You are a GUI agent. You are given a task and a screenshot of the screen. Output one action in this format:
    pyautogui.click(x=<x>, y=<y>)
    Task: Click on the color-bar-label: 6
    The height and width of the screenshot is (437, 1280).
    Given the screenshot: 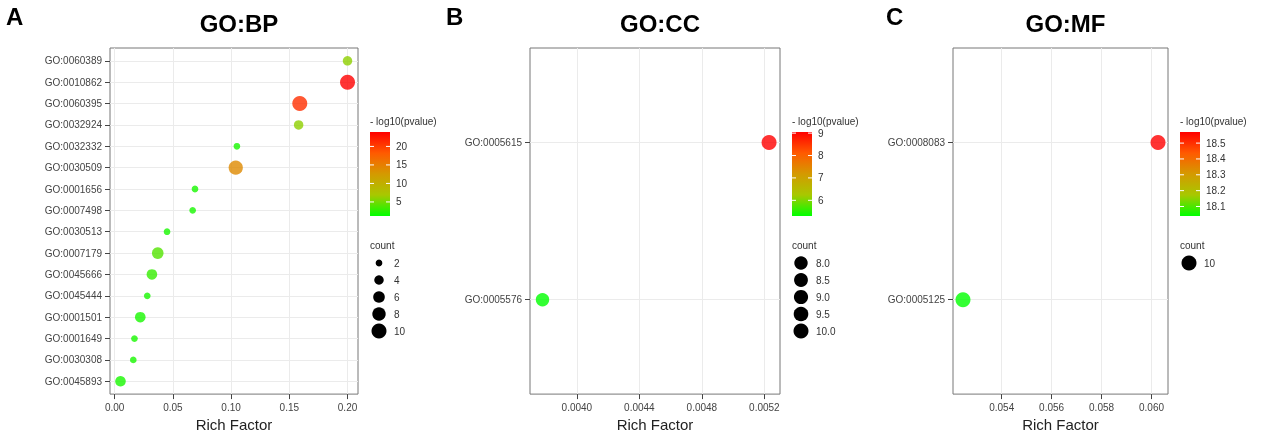 What is the action you would take?
    pyautogui.click(x=821, y=200)
    